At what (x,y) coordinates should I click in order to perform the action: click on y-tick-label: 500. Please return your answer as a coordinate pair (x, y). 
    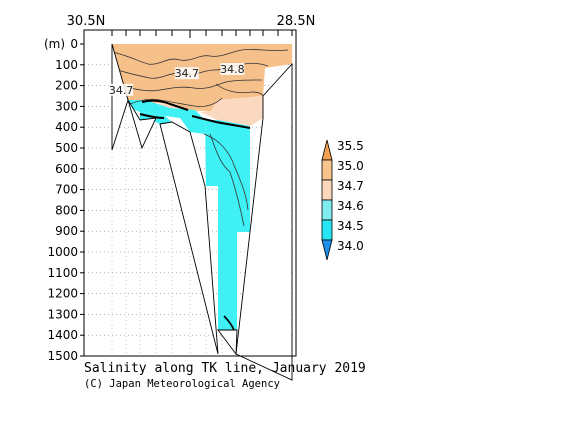
    Looking at the image, I should click on (66, 148).